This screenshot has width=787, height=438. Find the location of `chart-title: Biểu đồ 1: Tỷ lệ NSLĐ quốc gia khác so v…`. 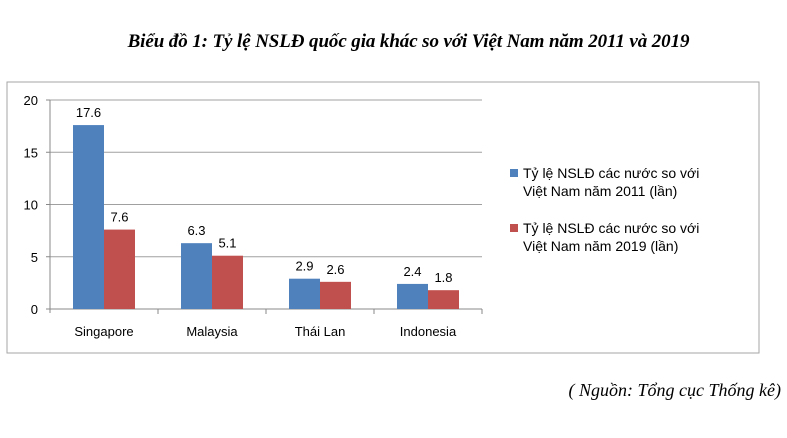

chart-title: Biểu đồ 1: Tỷ lệ NSLĐ quốc gia khác so v… is located at coordinates (408, 41).